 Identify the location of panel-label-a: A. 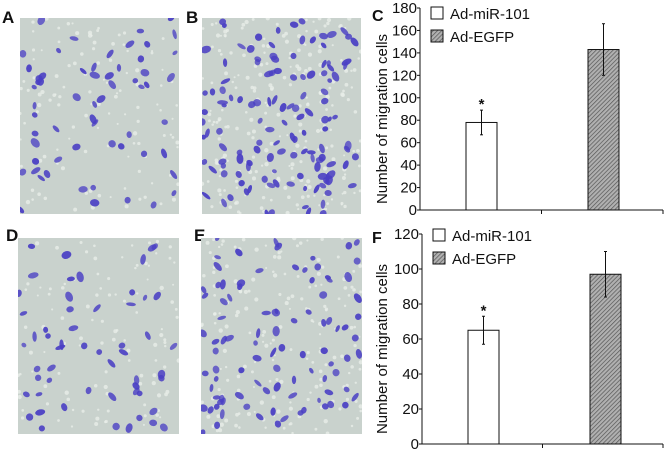
(8, 17).